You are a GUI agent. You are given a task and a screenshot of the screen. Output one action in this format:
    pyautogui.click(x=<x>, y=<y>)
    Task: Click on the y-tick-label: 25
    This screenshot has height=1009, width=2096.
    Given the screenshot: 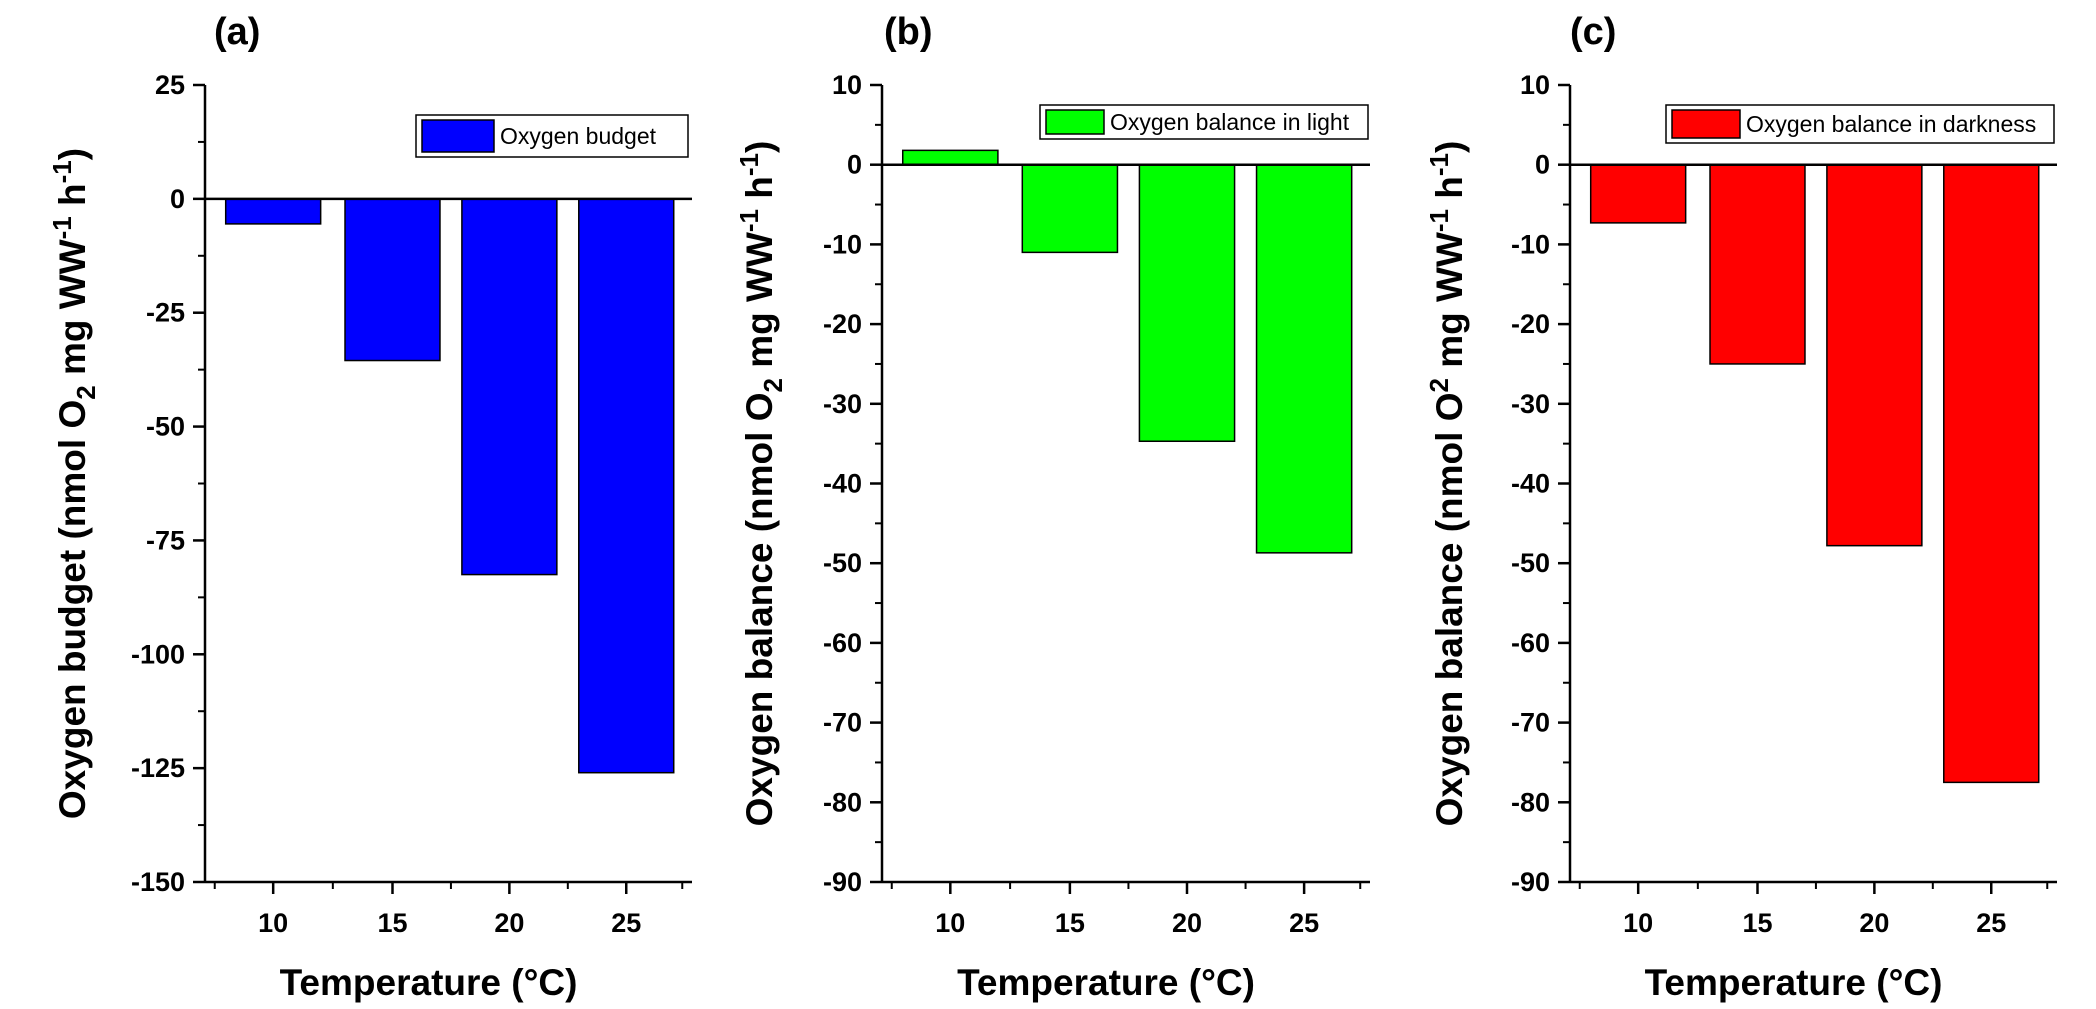 What is the action you would take?
    pyautogui.click(x=170, y=85)
    